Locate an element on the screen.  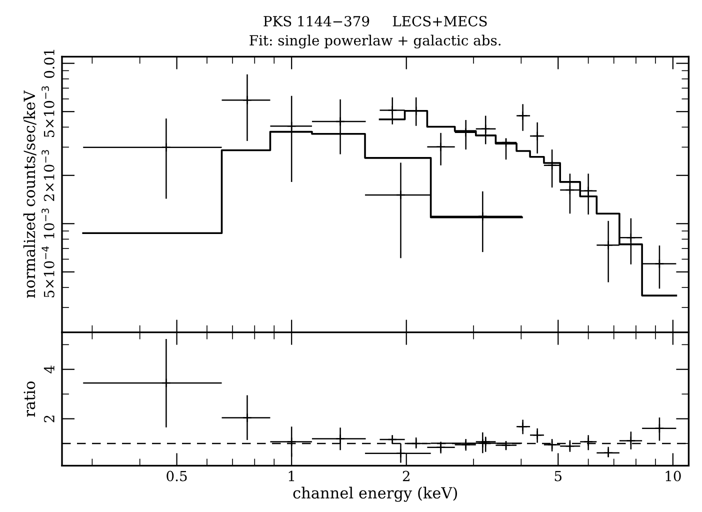
y-tick-label: 4 is located at coordinates (49, 370).